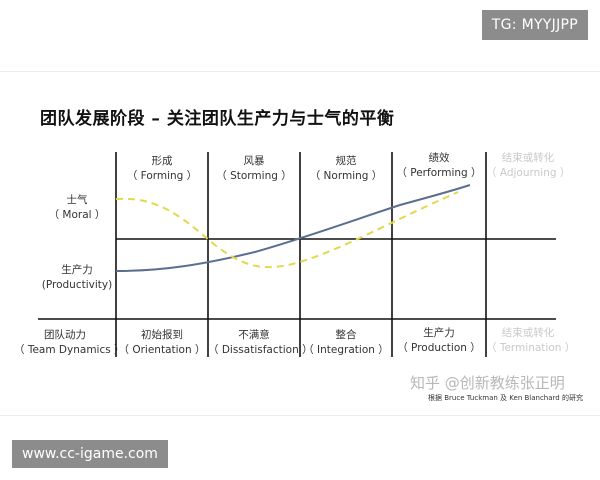 The width and height of the screenshot is (600, 480). What do you see at coordinates (162, 350) in the screenshot?
I see `dynamics-orientation-en: （ Orientation ）` at bounding box center [162, 350].